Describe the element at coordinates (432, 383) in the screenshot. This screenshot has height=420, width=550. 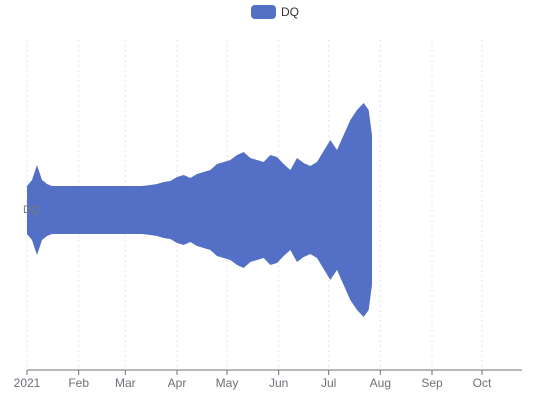
I see `x-tick-label: Sep` at that location.